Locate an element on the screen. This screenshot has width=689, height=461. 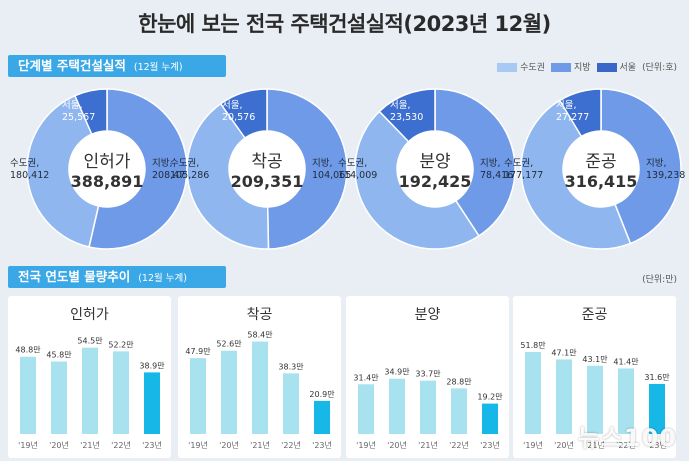
donut-label-seoul: 서울, 25,567 is located at coordinates (78, 112).